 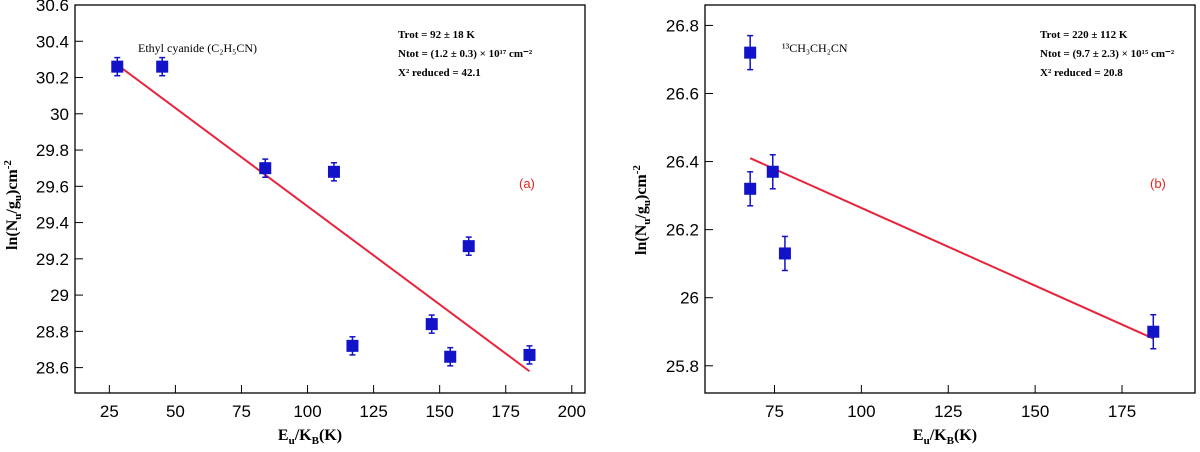 I want to click on panel-b-x-tick-label: 150, so click(x=1035, y=411).